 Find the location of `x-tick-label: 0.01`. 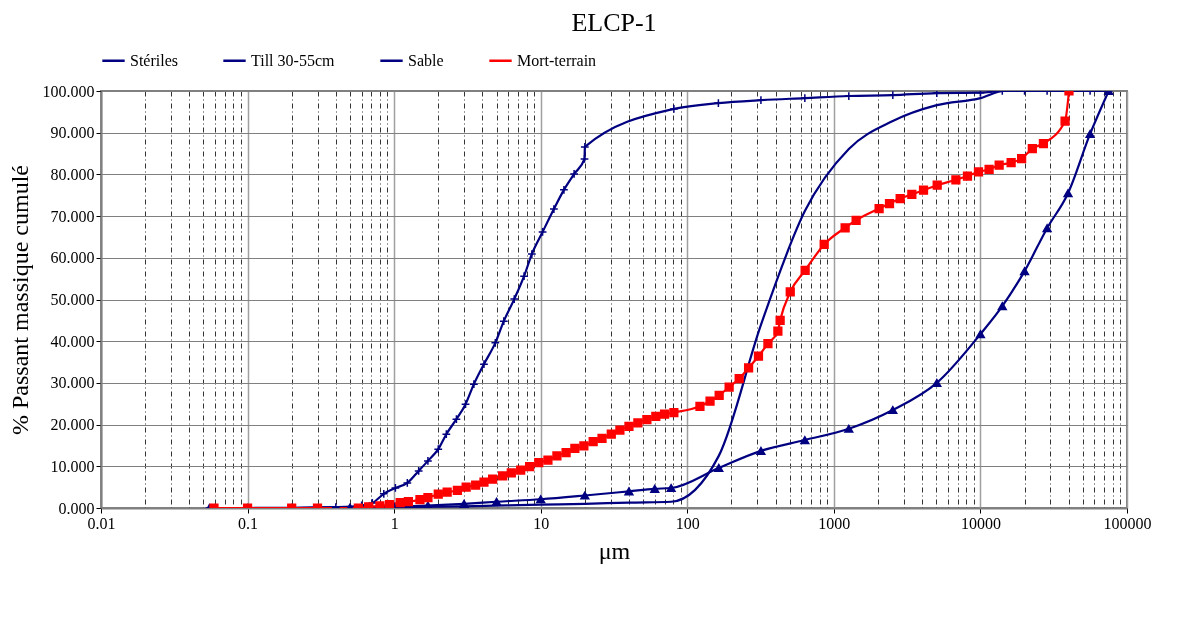

x-tick-label: 0.01 is located at coordinates (101, 523).